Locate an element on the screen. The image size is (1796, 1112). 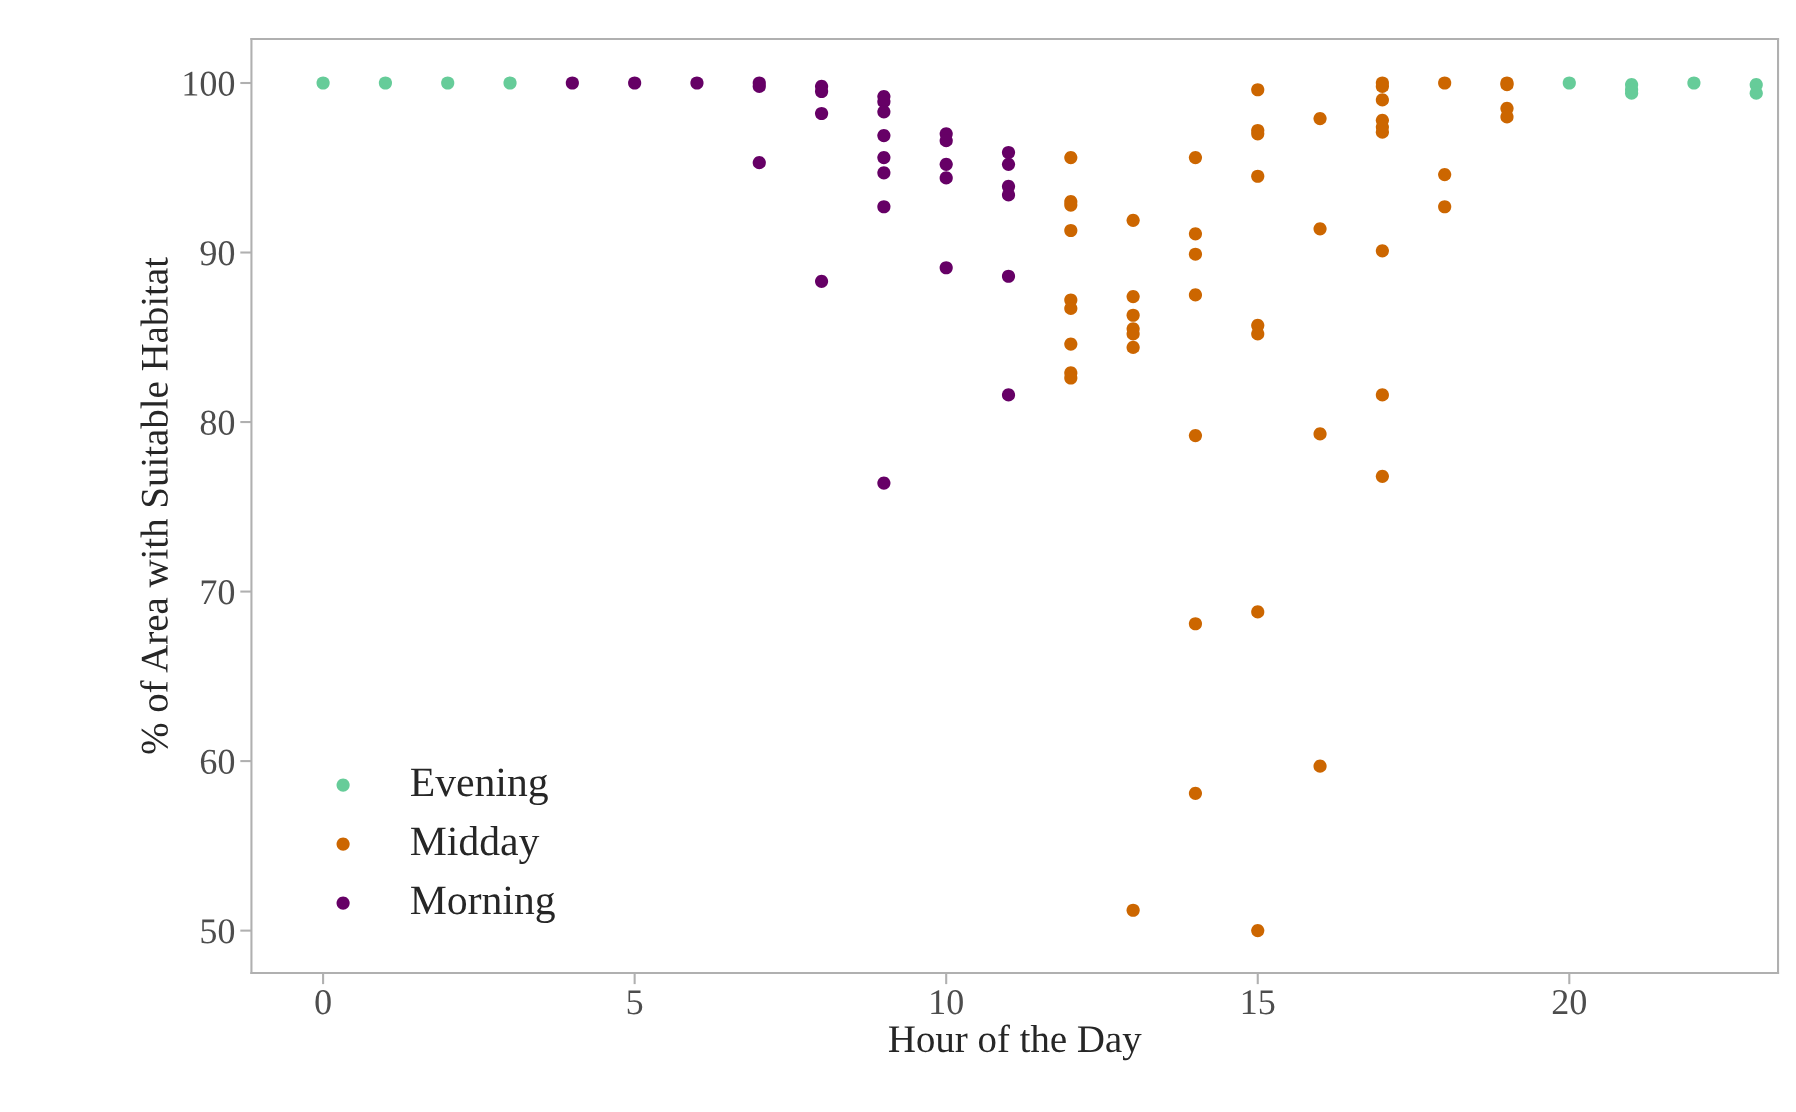
x-tick-label: 0 is located at coordinates (323, 1002).